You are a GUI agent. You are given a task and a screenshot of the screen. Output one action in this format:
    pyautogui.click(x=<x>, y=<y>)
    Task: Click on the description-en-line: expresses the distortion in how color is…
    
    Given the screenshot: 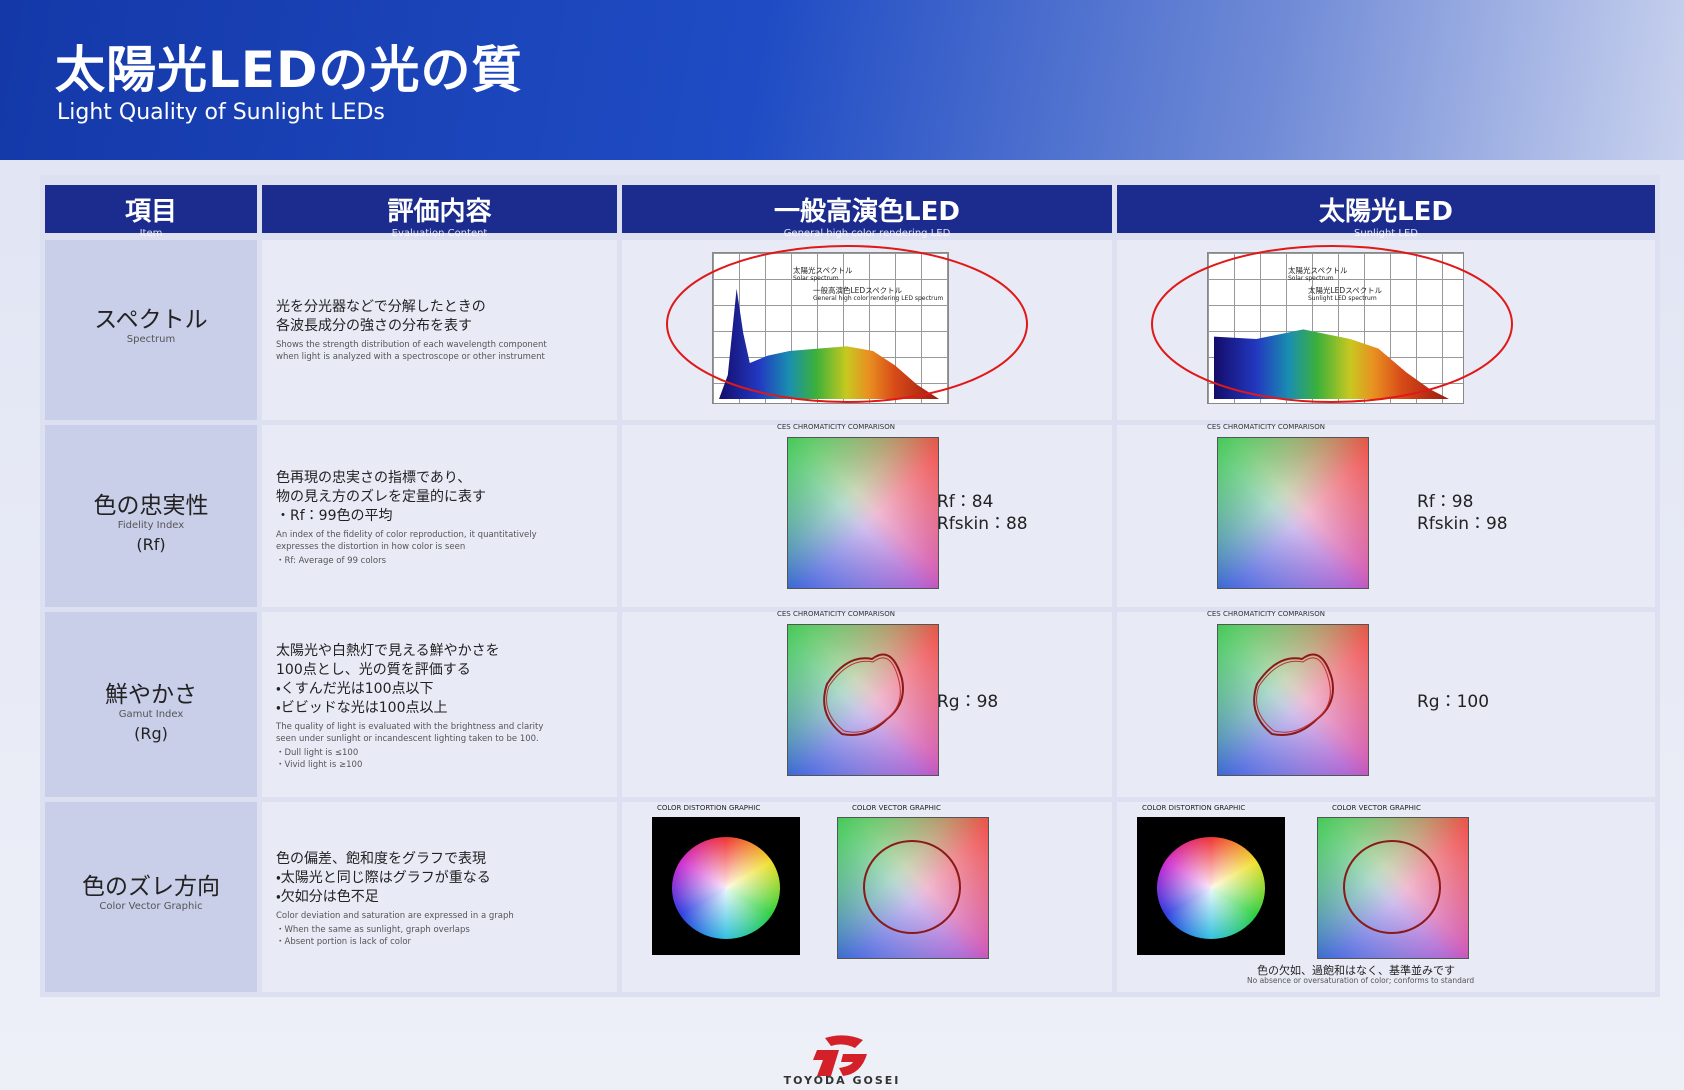 What is the action you would take?
    pyautogui.click(x=371, y=546)
    